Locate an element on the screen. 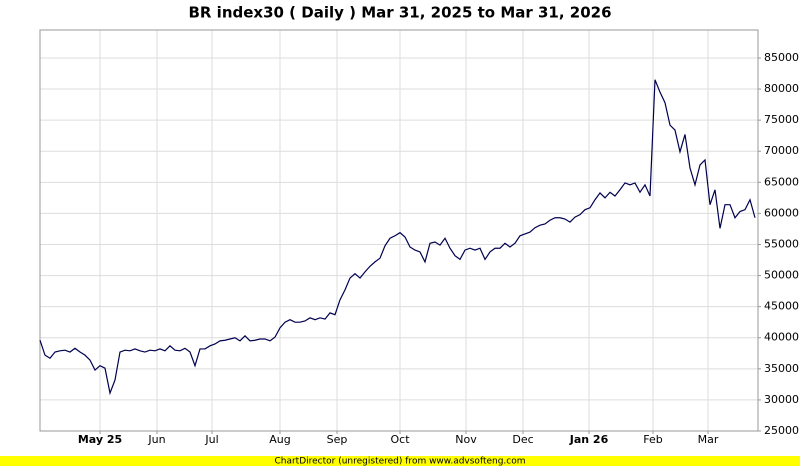  y-tick-label: 75000 is located at coordinates (781, 119).